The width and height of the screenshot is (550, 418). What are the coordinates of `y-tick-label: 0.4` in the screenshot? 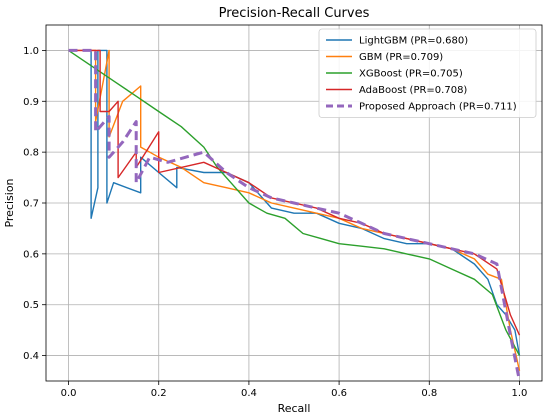 It's located at (31, 356).